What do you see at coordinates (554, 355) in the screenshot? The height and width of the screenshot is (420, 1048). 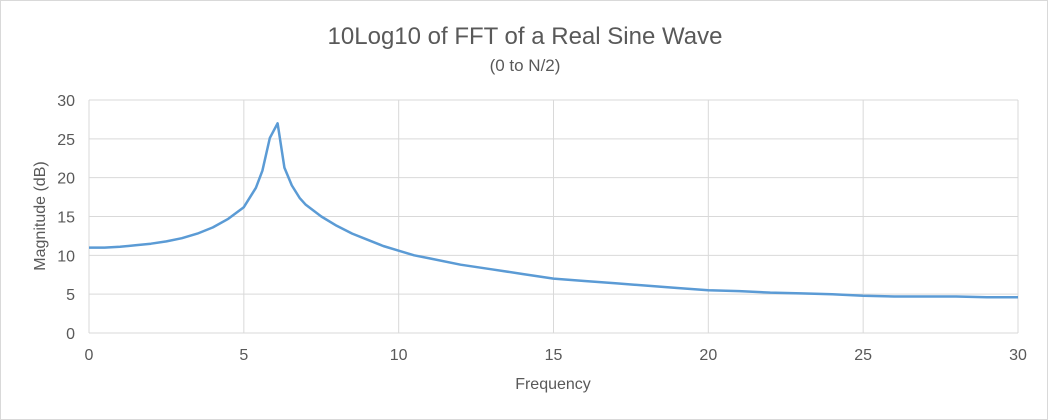 I see `x-tick-label: 15` at bounding box center [554, 355].